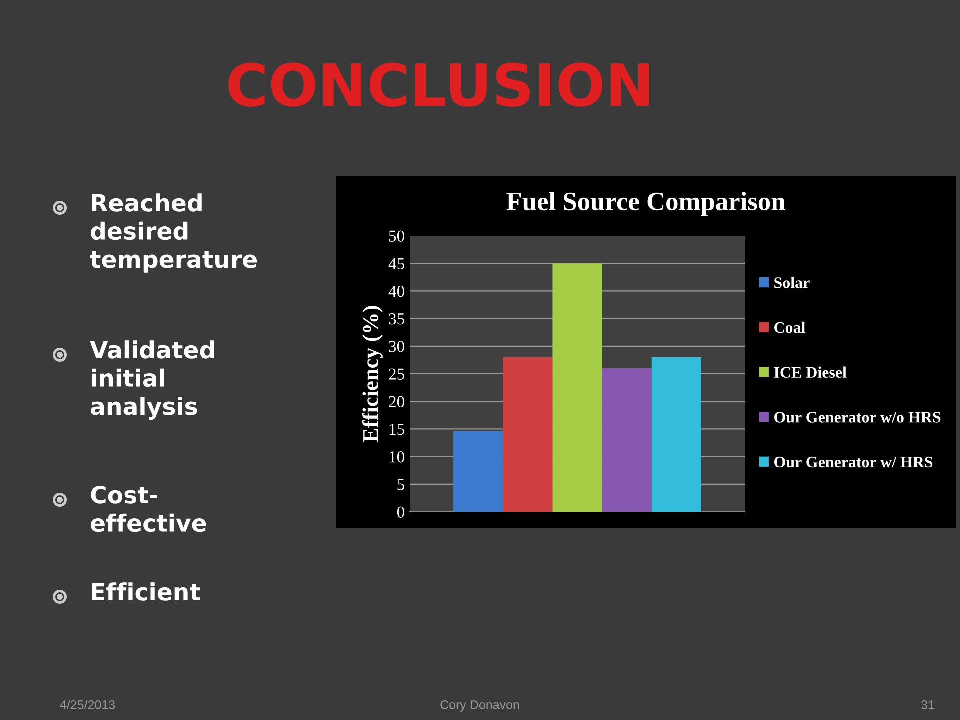 The image size is (960, 720). I want to click on chart-title: Fuel Source Comparison, so click(646, 204).